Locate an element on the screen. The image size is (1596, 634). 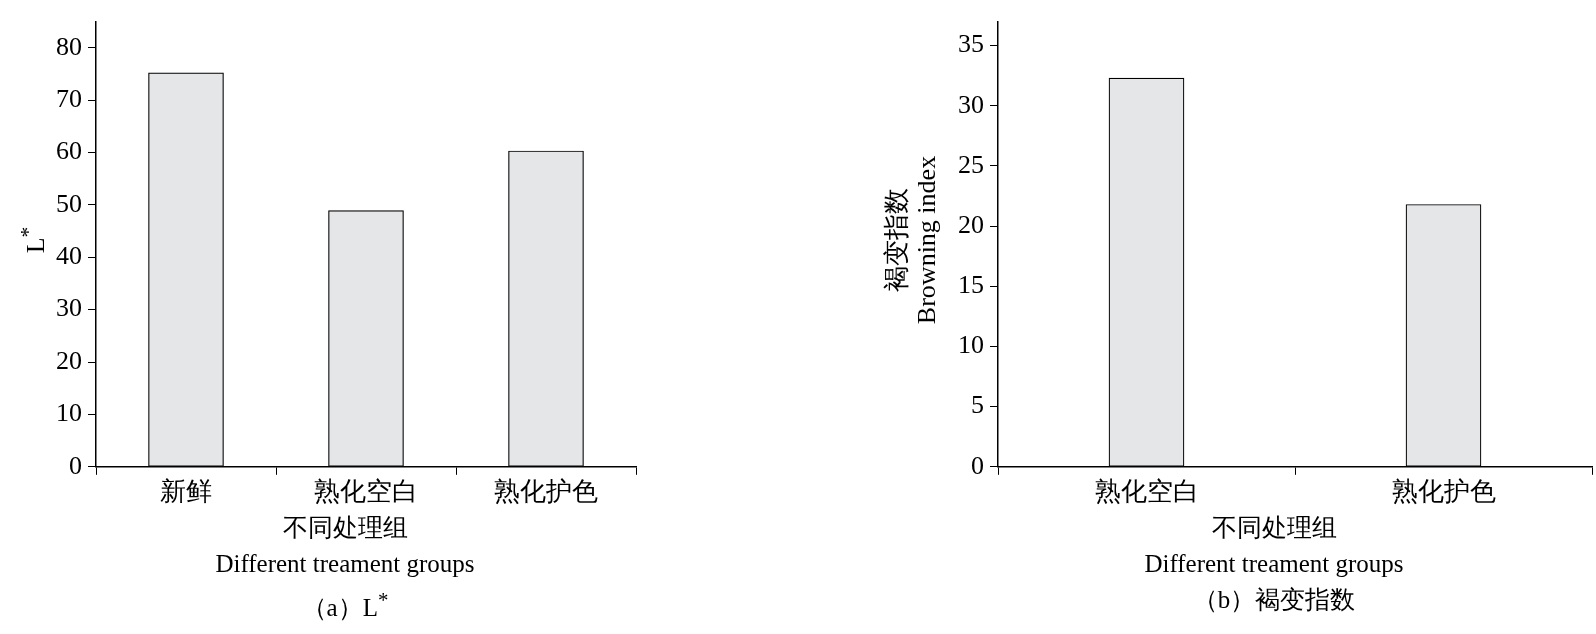
text: （a）L$^{*}$ is located at coordinates (345, 605).